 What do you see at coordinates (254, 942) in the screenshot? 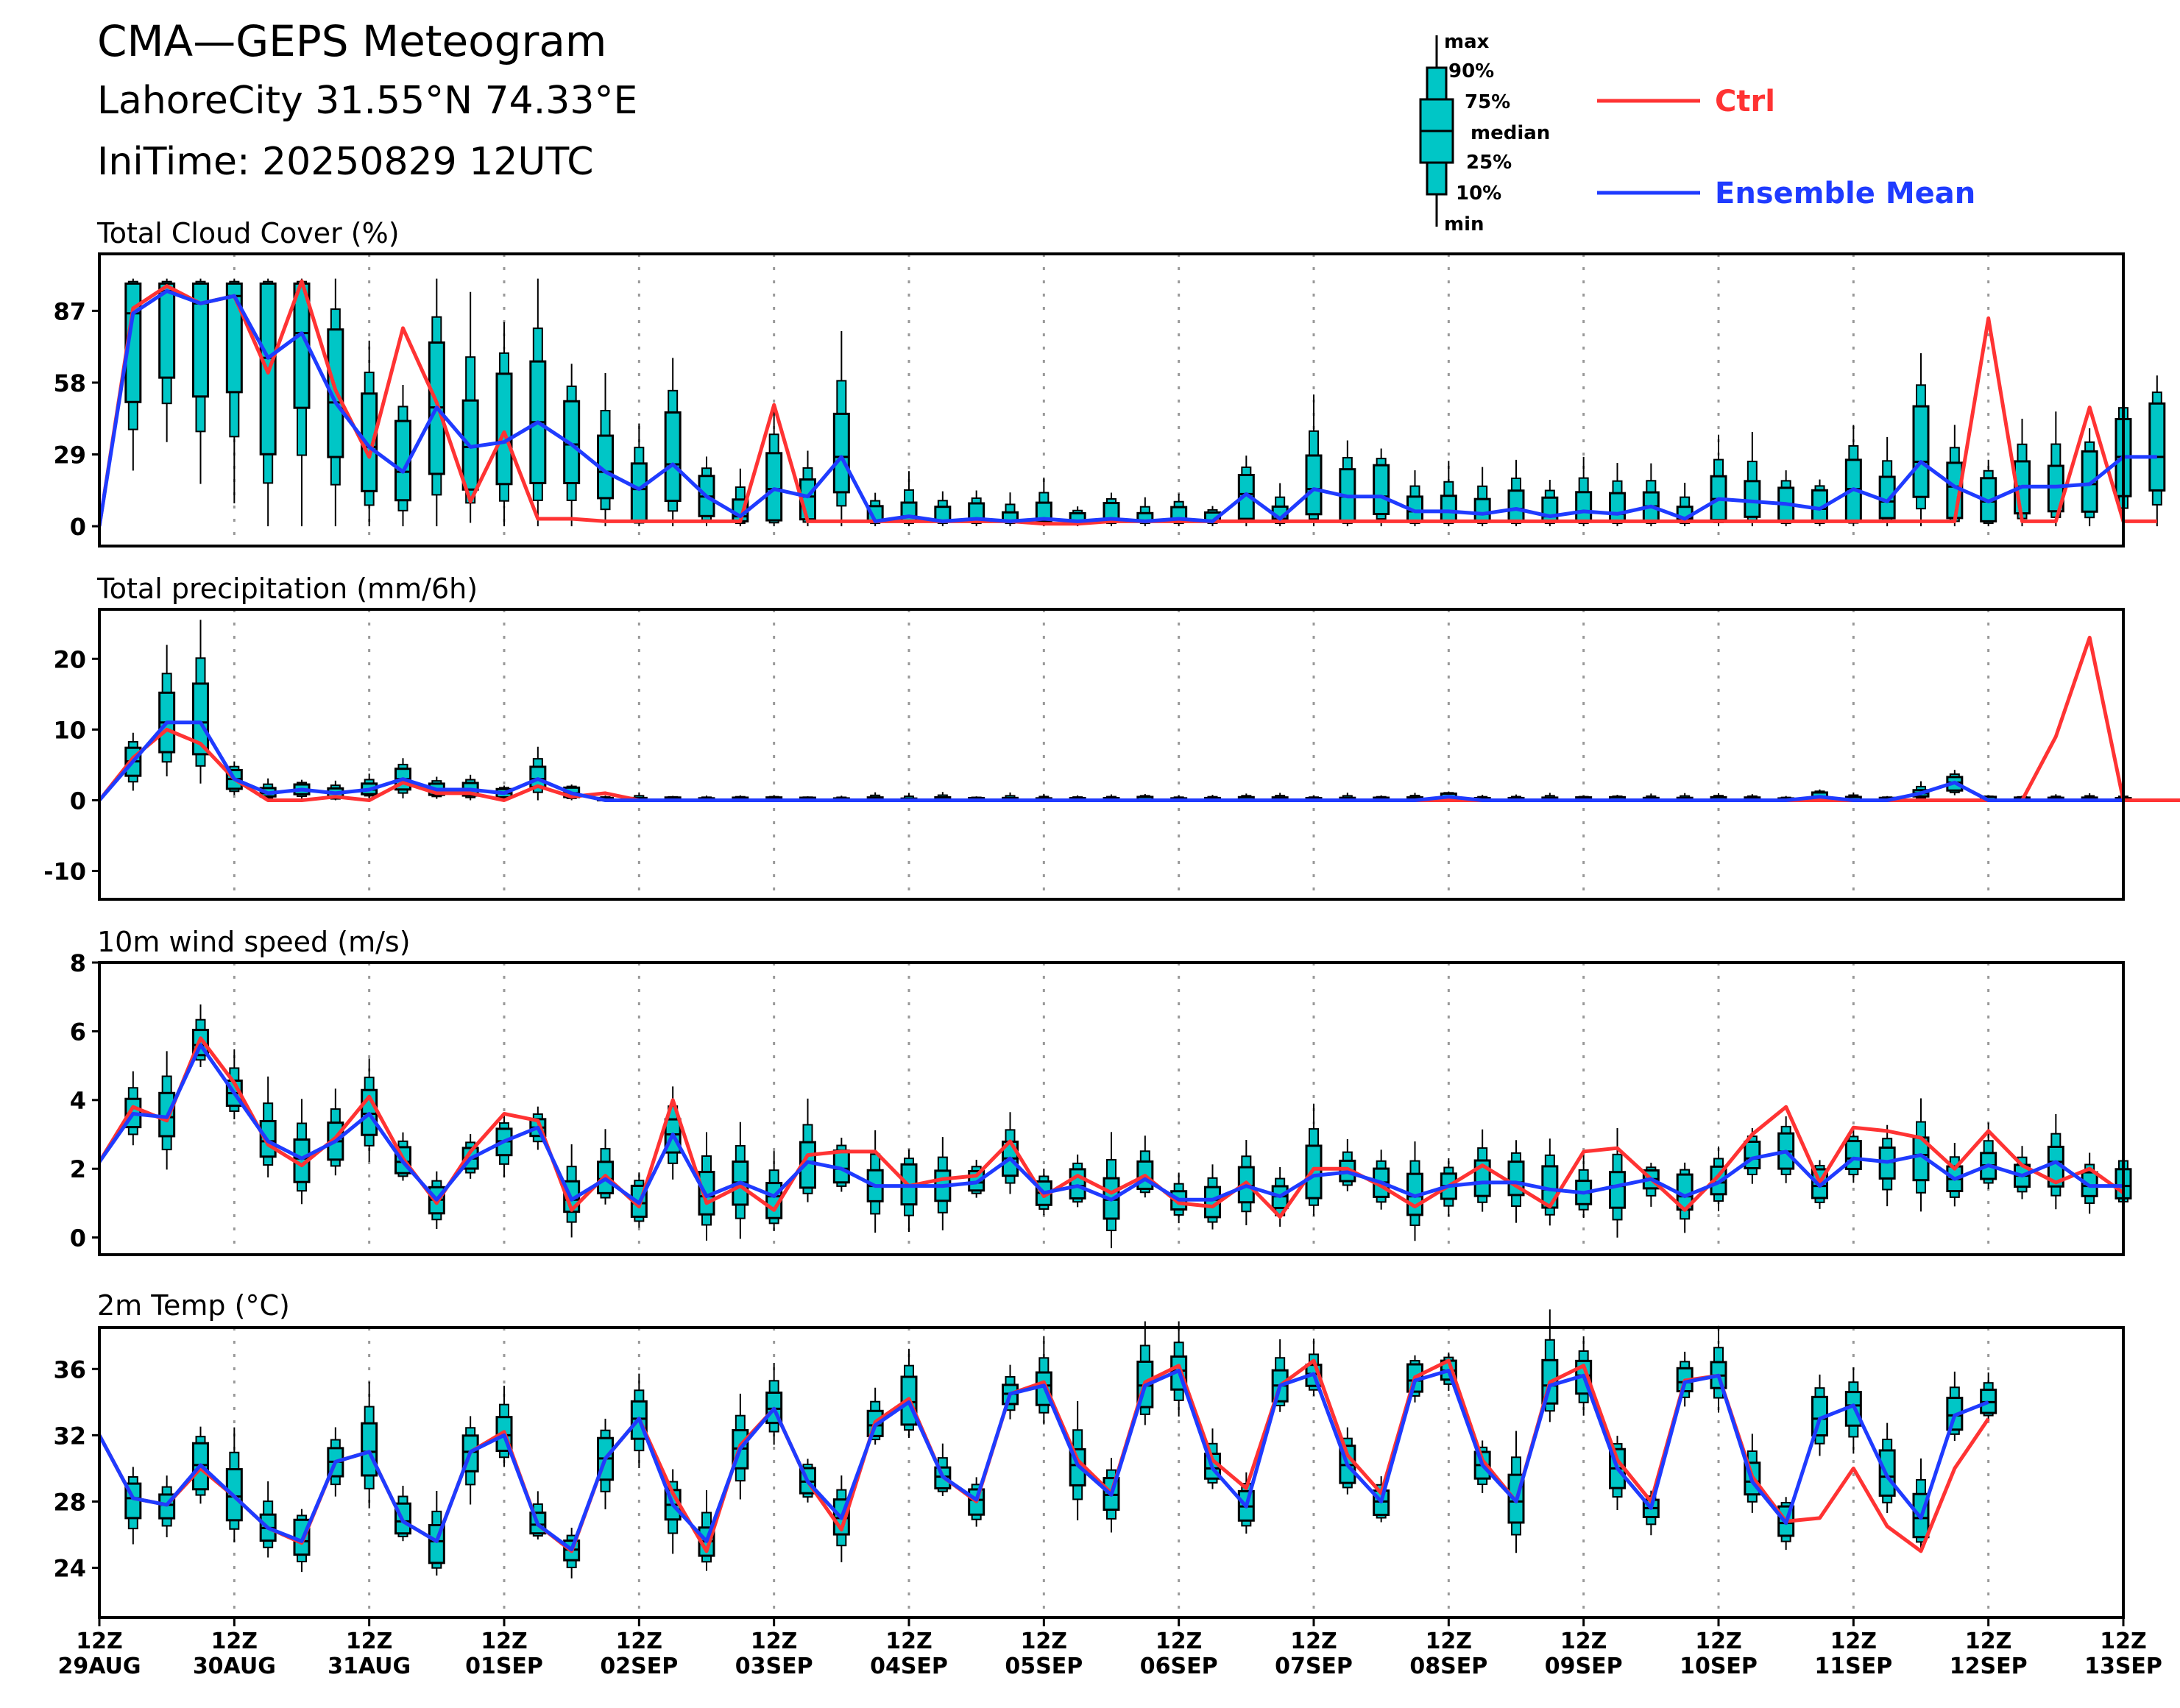
I see `panel-title: 10m wind speed (m/s)` at bounding box center [254, 942].